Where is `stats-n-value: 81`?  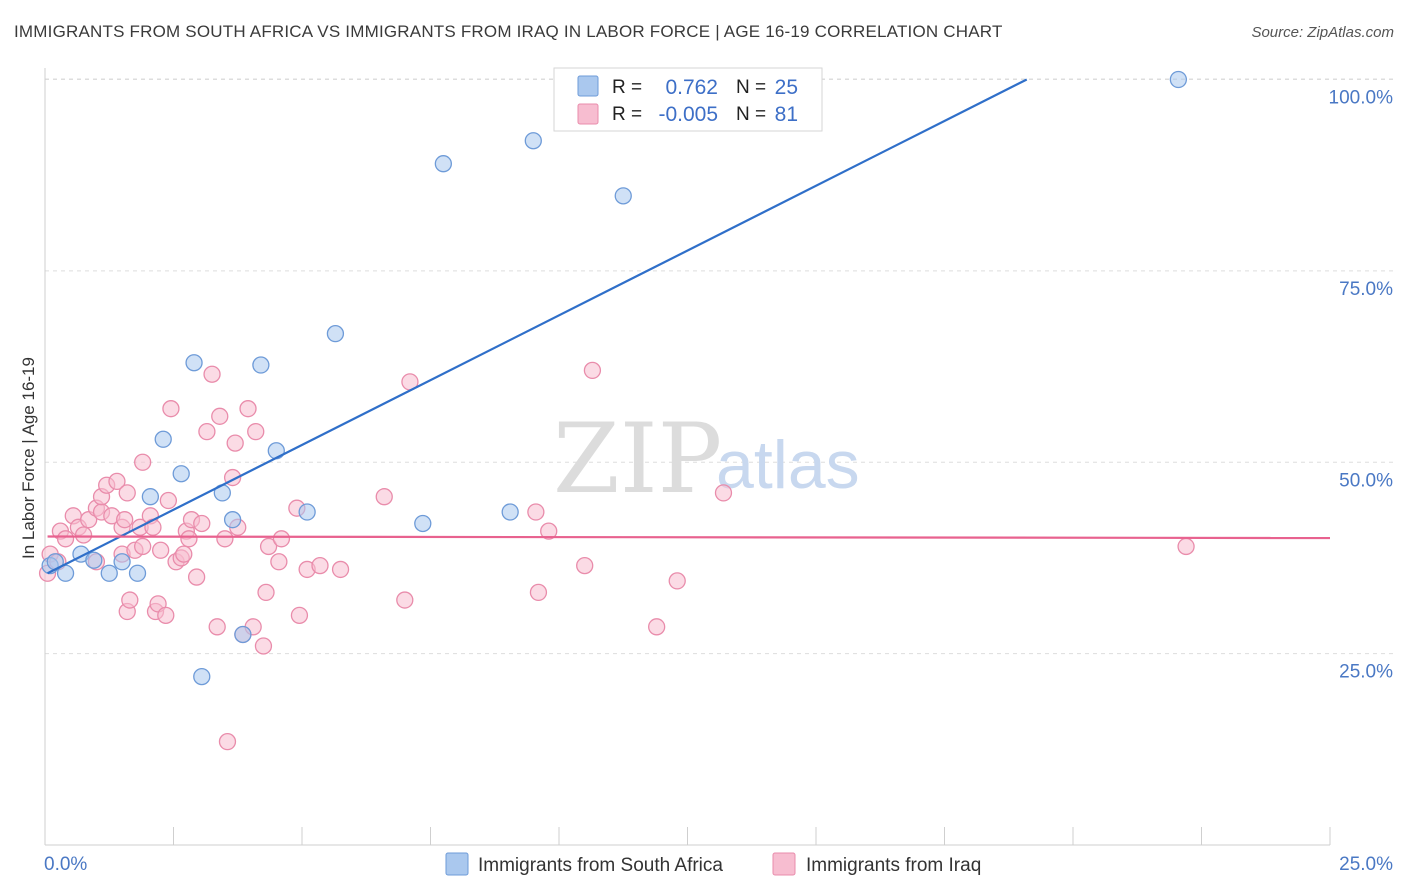 stats-n-value: 81 is located at coordinates (786, 114).